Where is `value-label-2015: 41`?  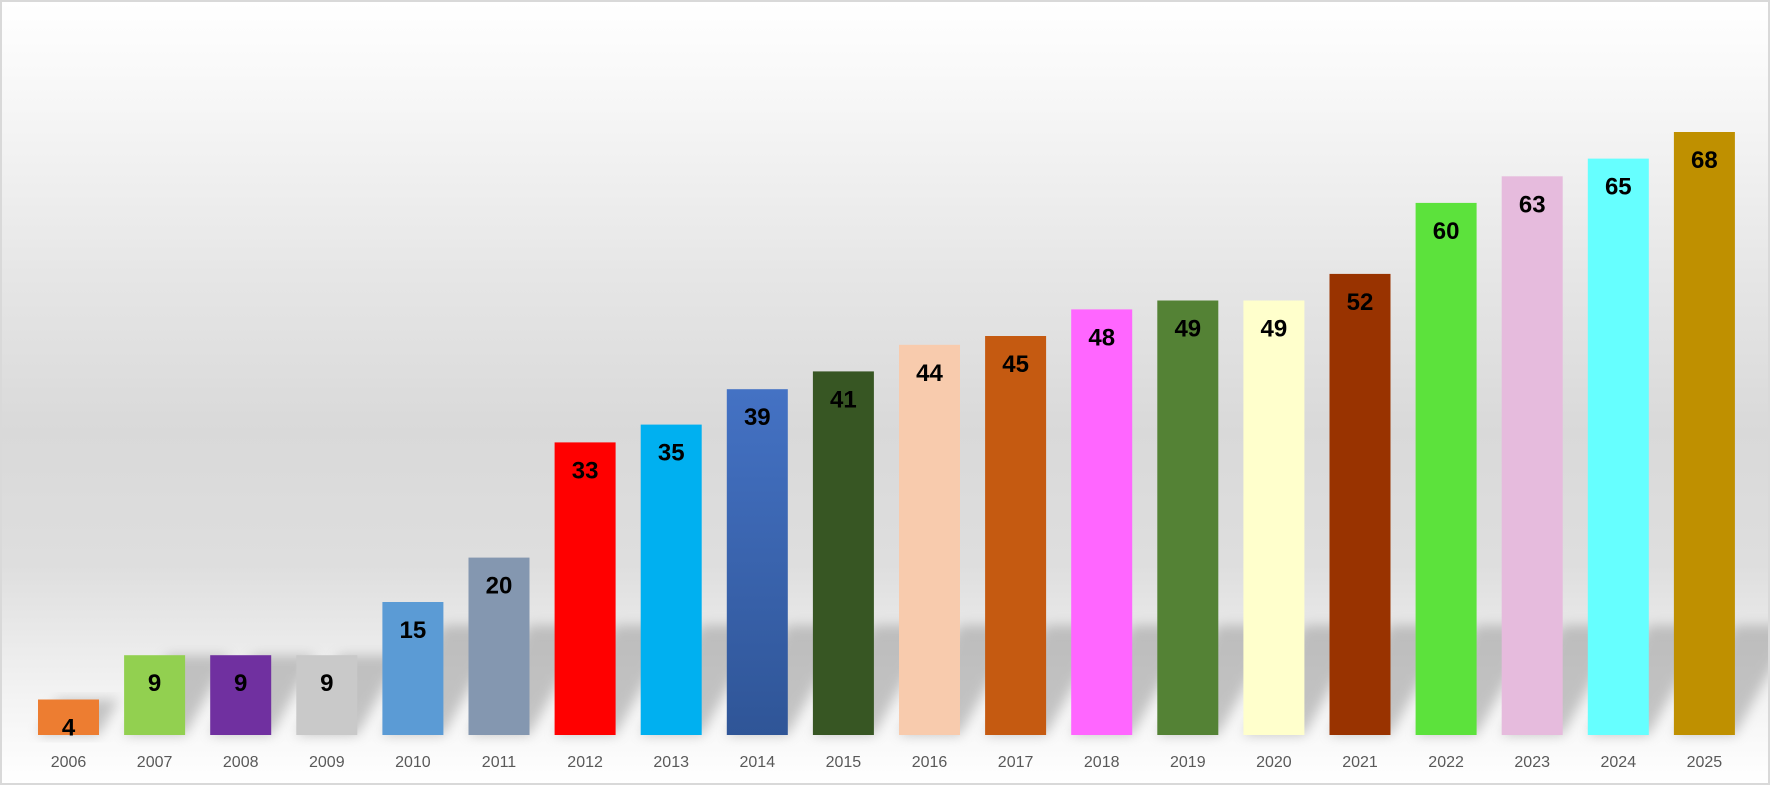
value-label-2015: 41 is located at coordinates (843, 399).